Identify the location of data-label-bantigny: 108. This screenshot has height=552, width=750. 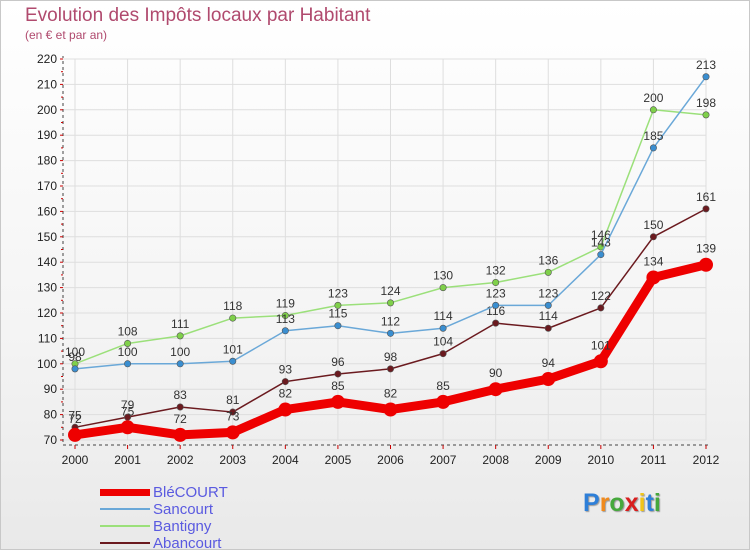
(128, 331).